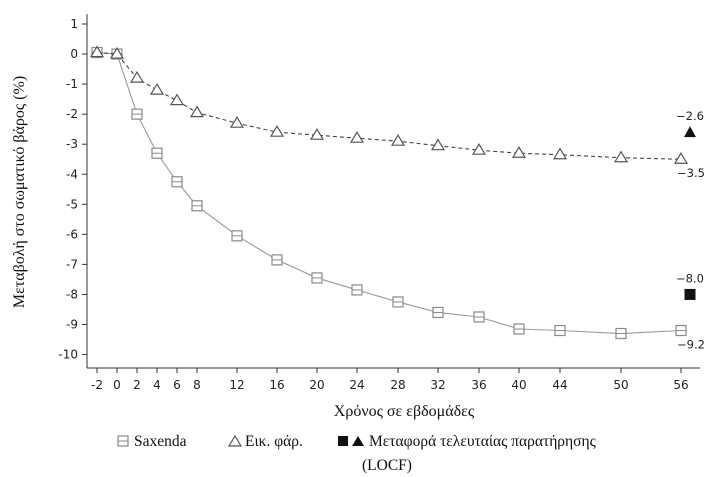  What do you see at coordinates (478, 385) in the screenshot?
I see `x-tick-label: 36` at bounding box center [478, 385].